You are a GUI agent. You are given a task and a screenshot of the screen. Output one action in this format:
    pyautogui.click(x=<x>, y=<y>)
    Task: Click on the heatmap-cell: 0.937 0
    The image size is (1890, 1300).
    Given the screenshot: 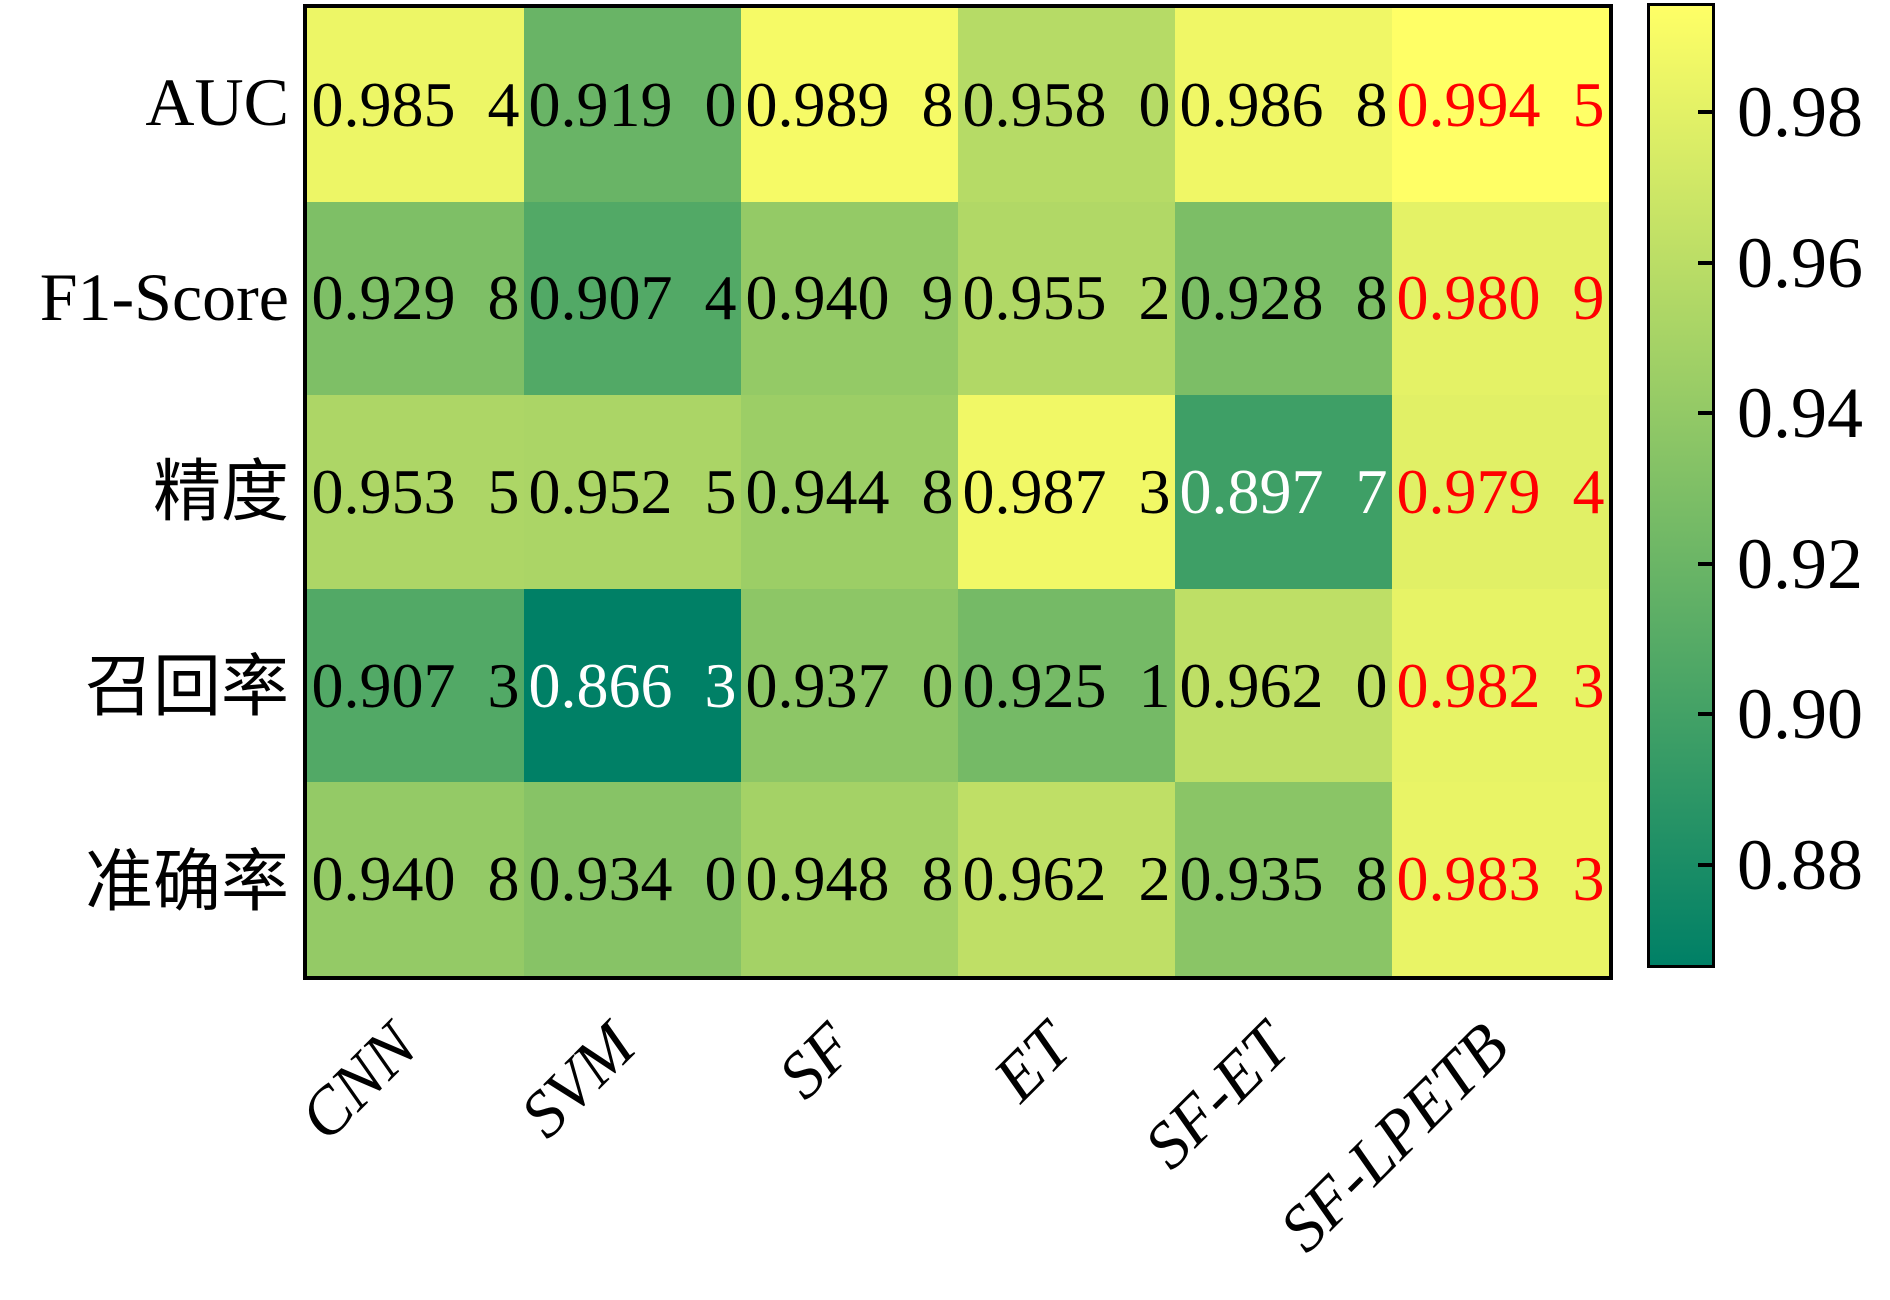 What is the action you would take?
    pyautogui.click(x=849, y=685)
    